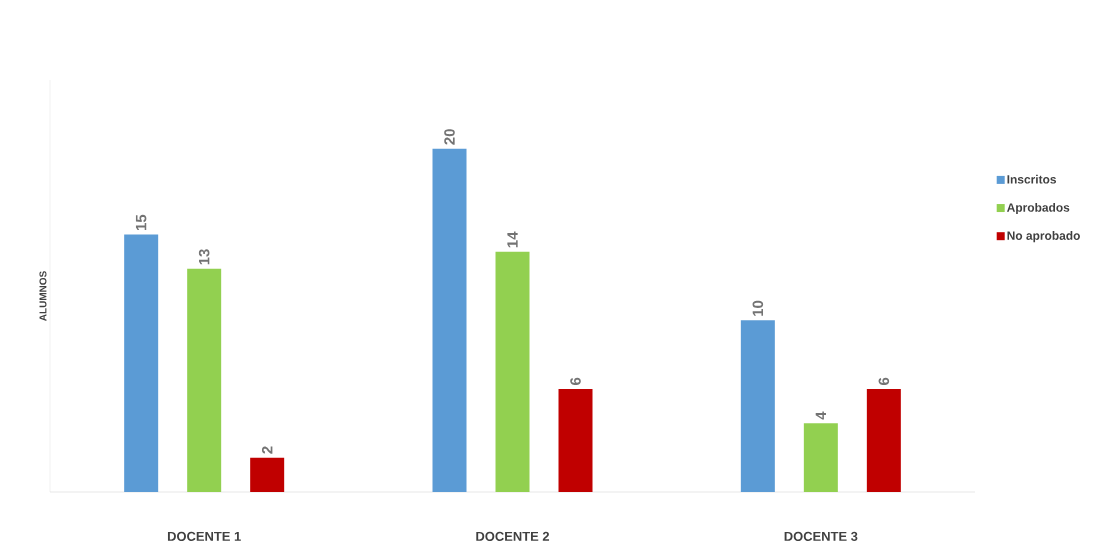 The width and height of the screenshot is (1113, 554). I want to click on x-tick-label: DOCENTE 1, so click(204, 536).